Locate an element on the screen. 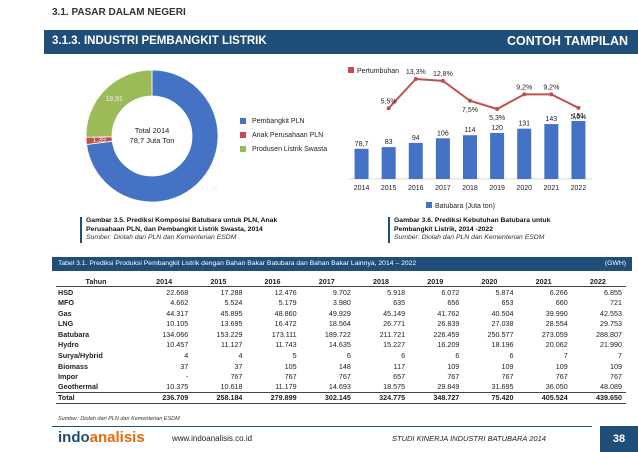  table-cell: 14.635 is located at coordinates (339, 345).